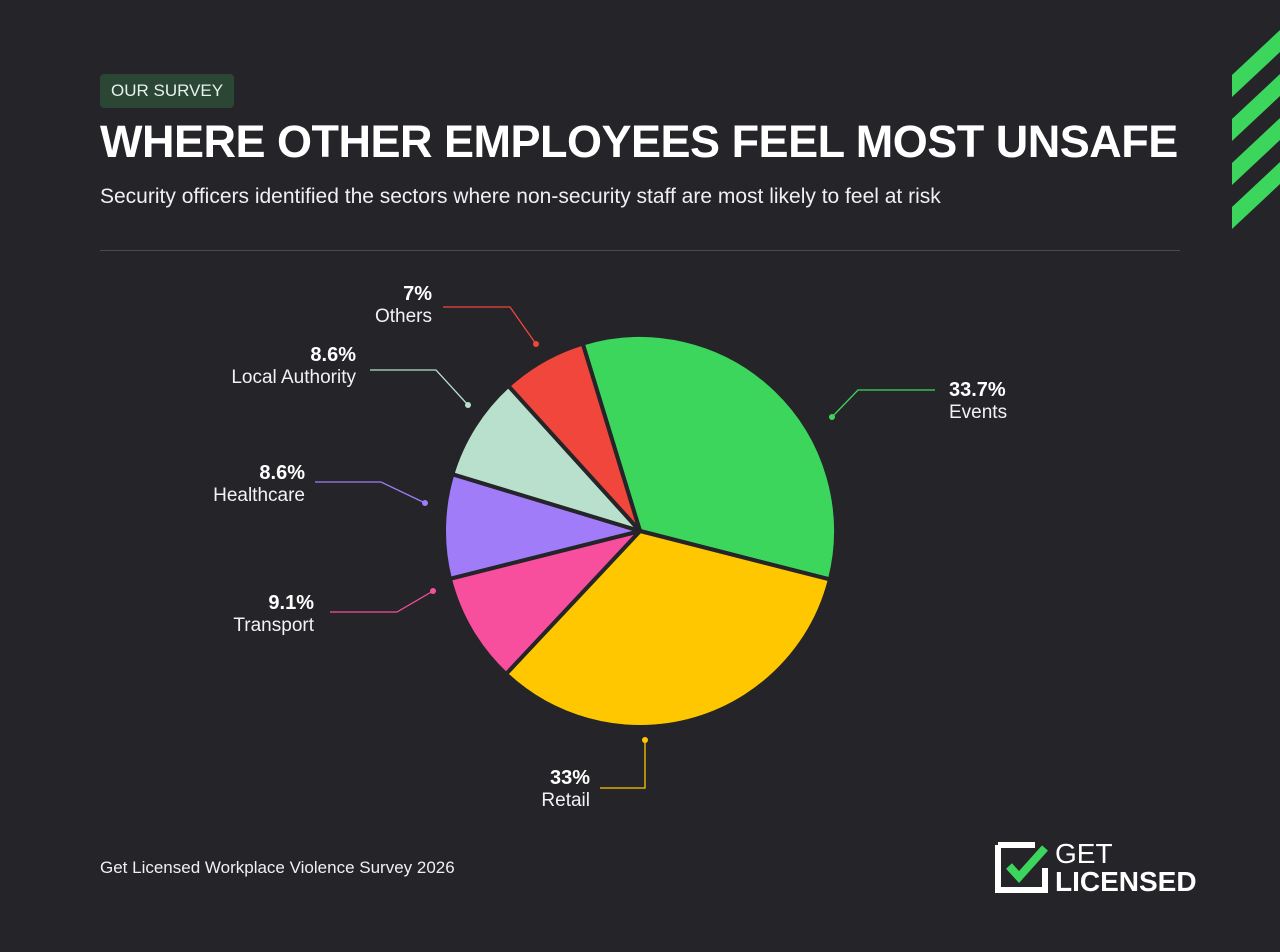 The height and width of the screenshot is (952, 1280). I want to click on slice-healthcare, so click(542, 526).